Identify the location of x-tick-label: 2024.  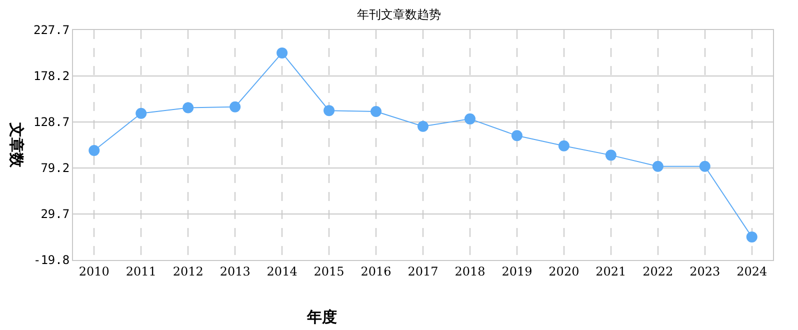
(752, 271).